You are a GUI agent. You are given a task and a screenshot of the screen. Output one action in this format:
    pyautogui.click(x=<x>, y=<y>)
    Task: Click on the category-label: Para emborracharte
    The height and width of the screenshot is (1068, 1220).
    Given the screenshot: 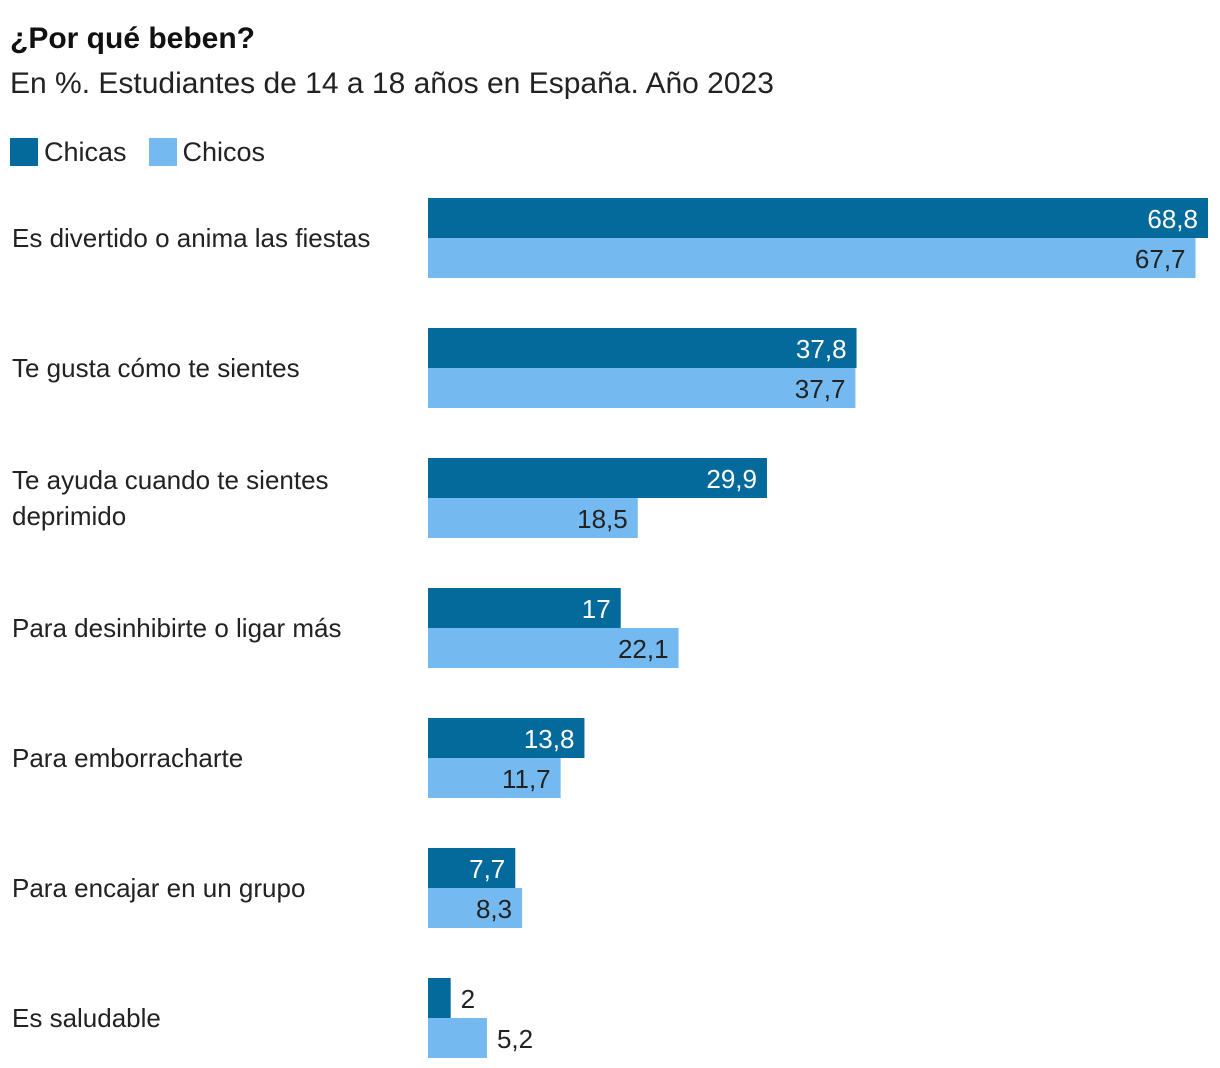 What is the action you would take?
    pyautogui.click(x=127, y=758)
    